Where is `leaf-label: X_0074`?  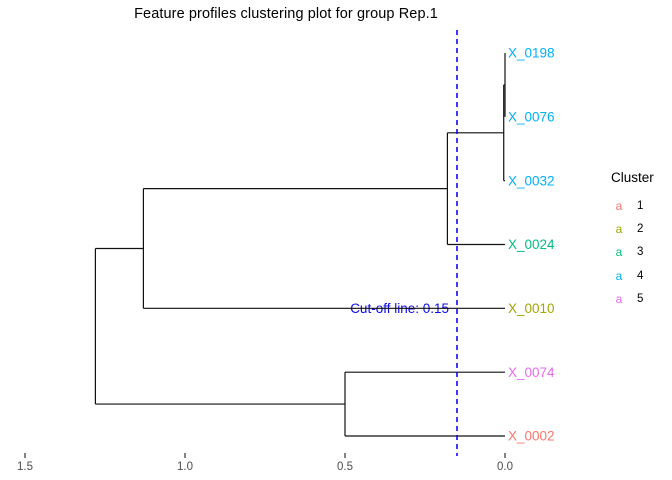
leaf-label: X_0074 is located at coordinates (531, 372).